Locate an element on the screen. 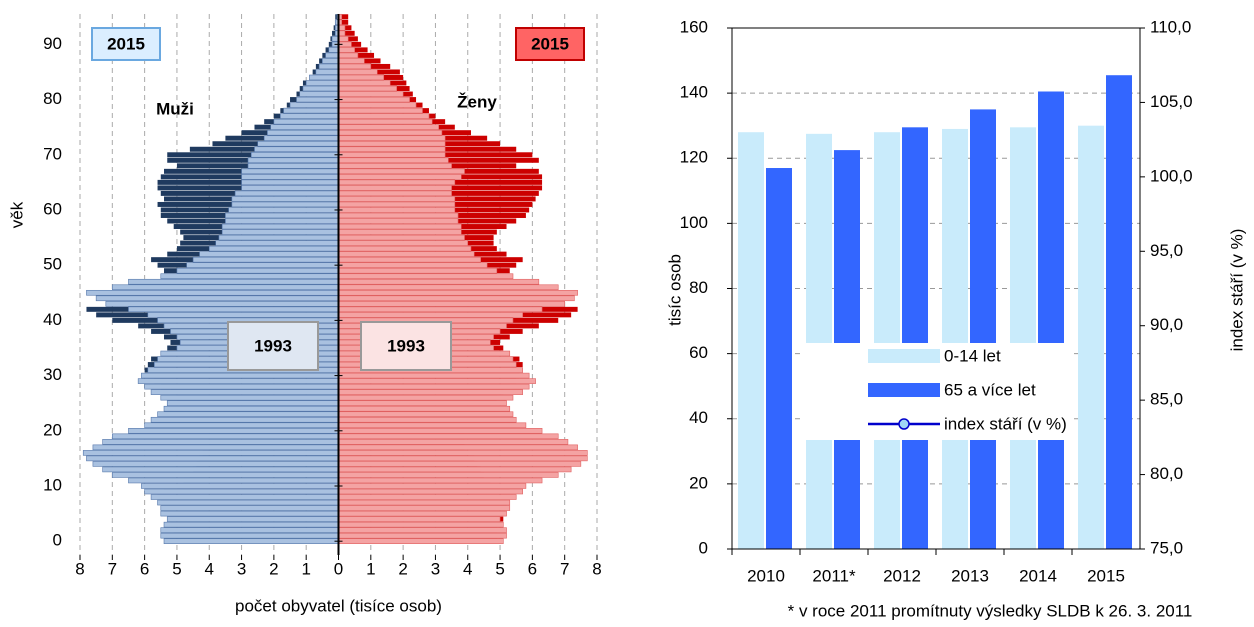  x-tick-label: 3 is located at coordinates (241, 568).